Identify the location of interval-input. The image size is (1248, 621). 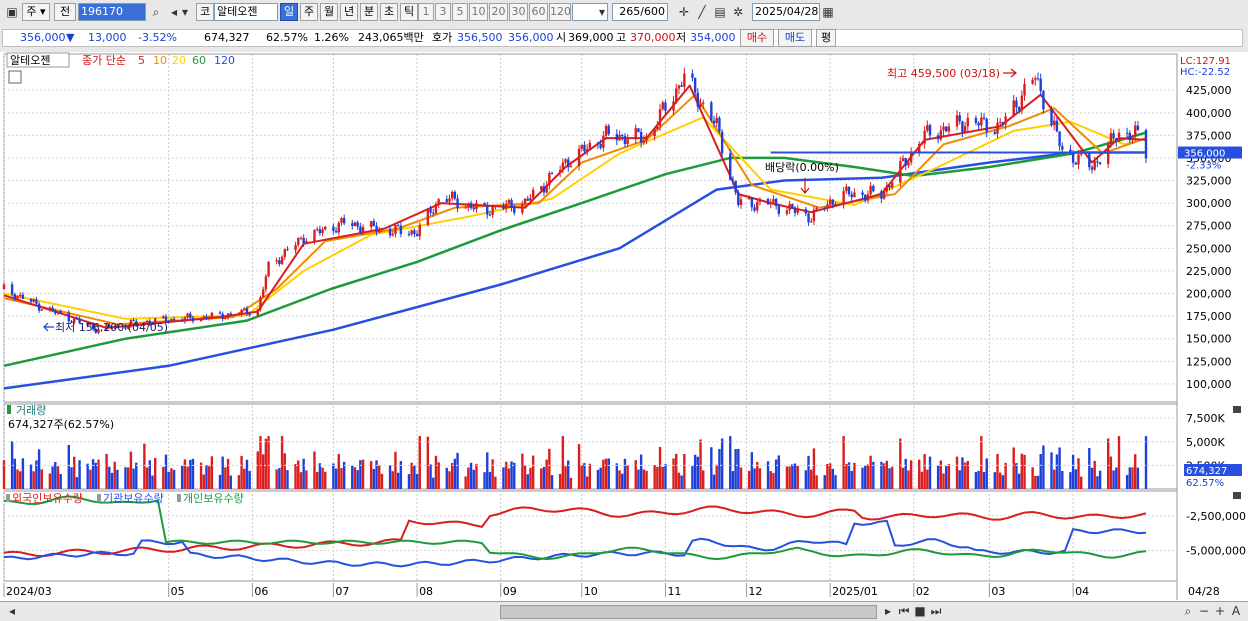
(590, 12).